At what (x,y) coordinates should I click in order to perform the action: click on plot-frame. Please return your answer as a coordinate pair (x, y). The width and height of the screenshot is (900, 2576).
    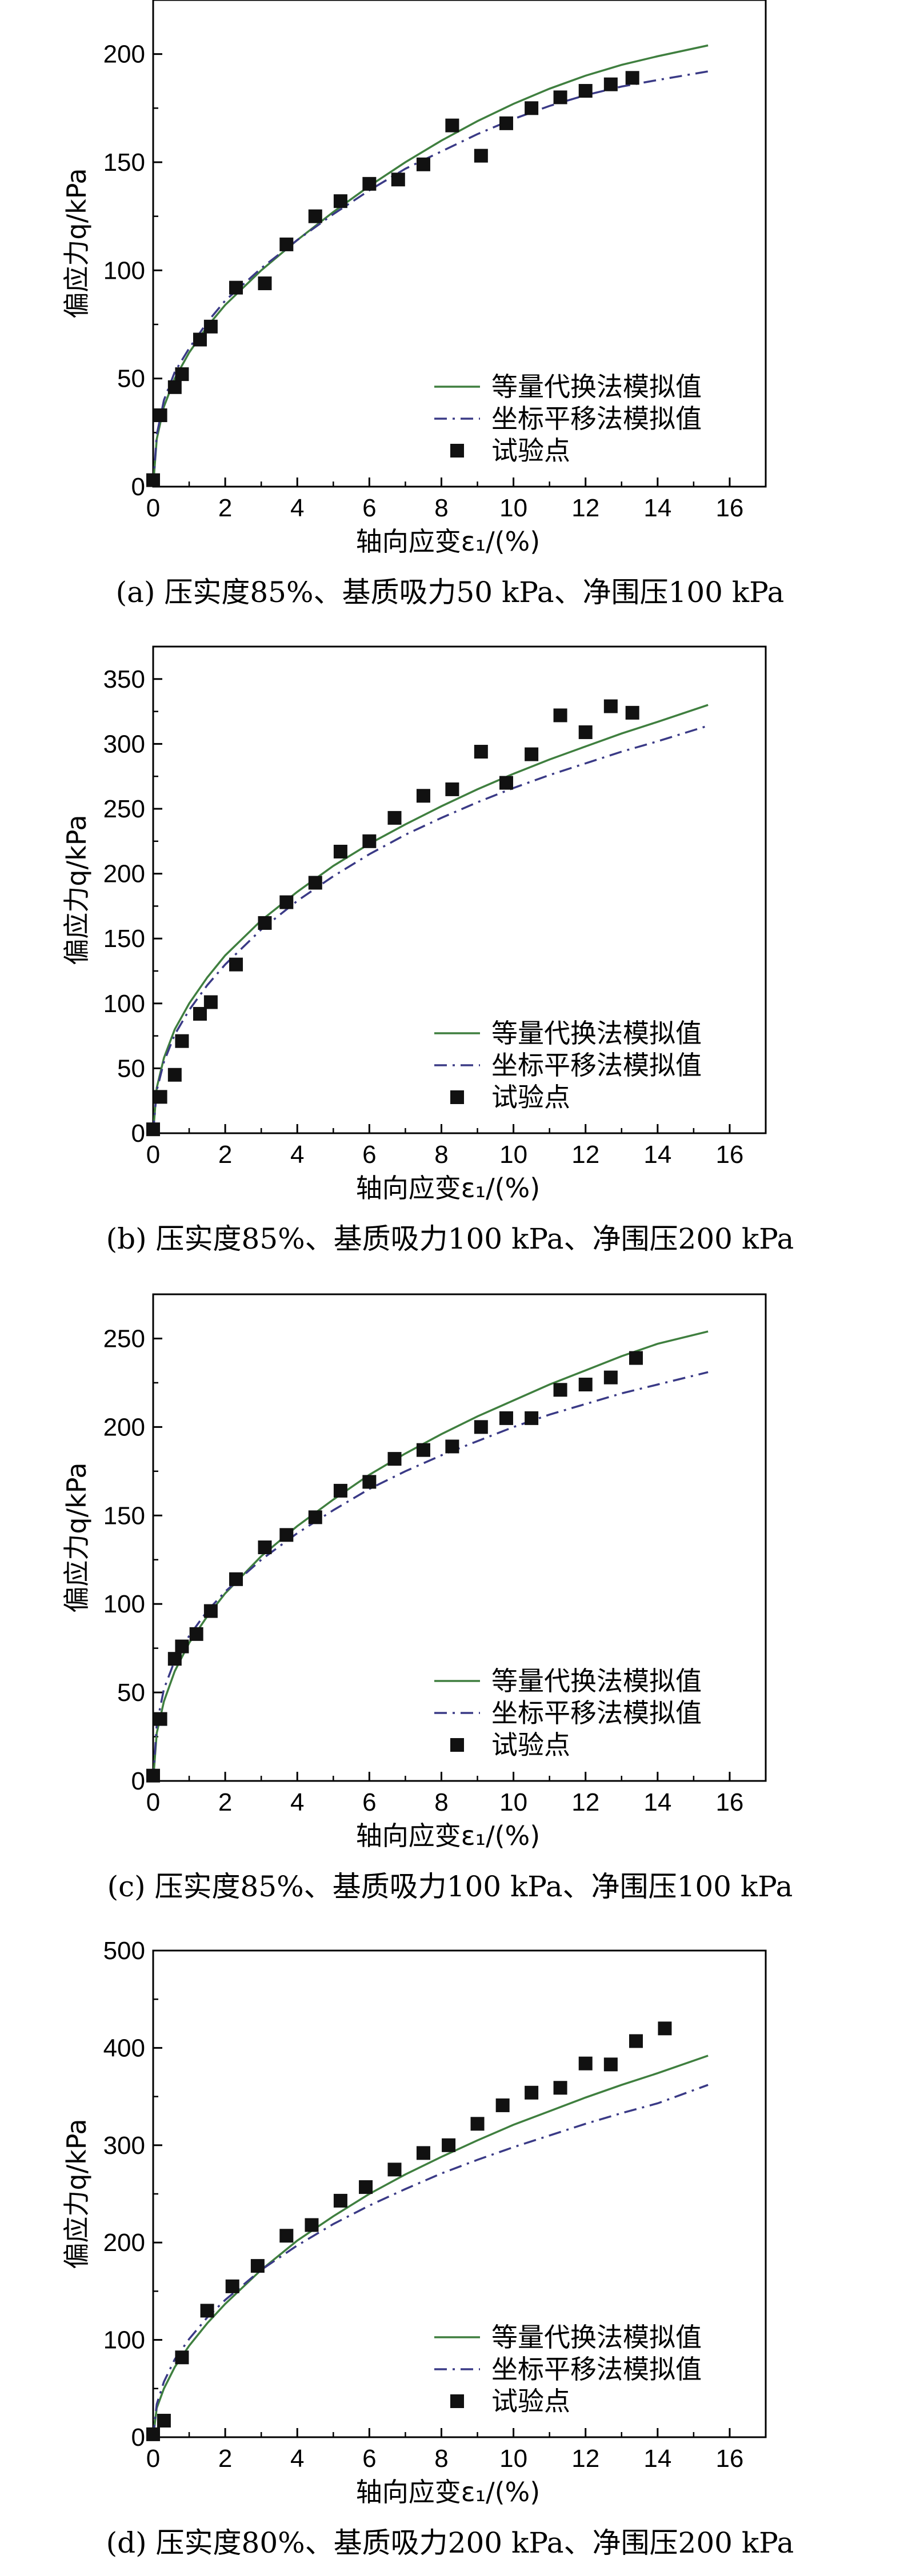
    Looking at the image, I should click on (459, 244).